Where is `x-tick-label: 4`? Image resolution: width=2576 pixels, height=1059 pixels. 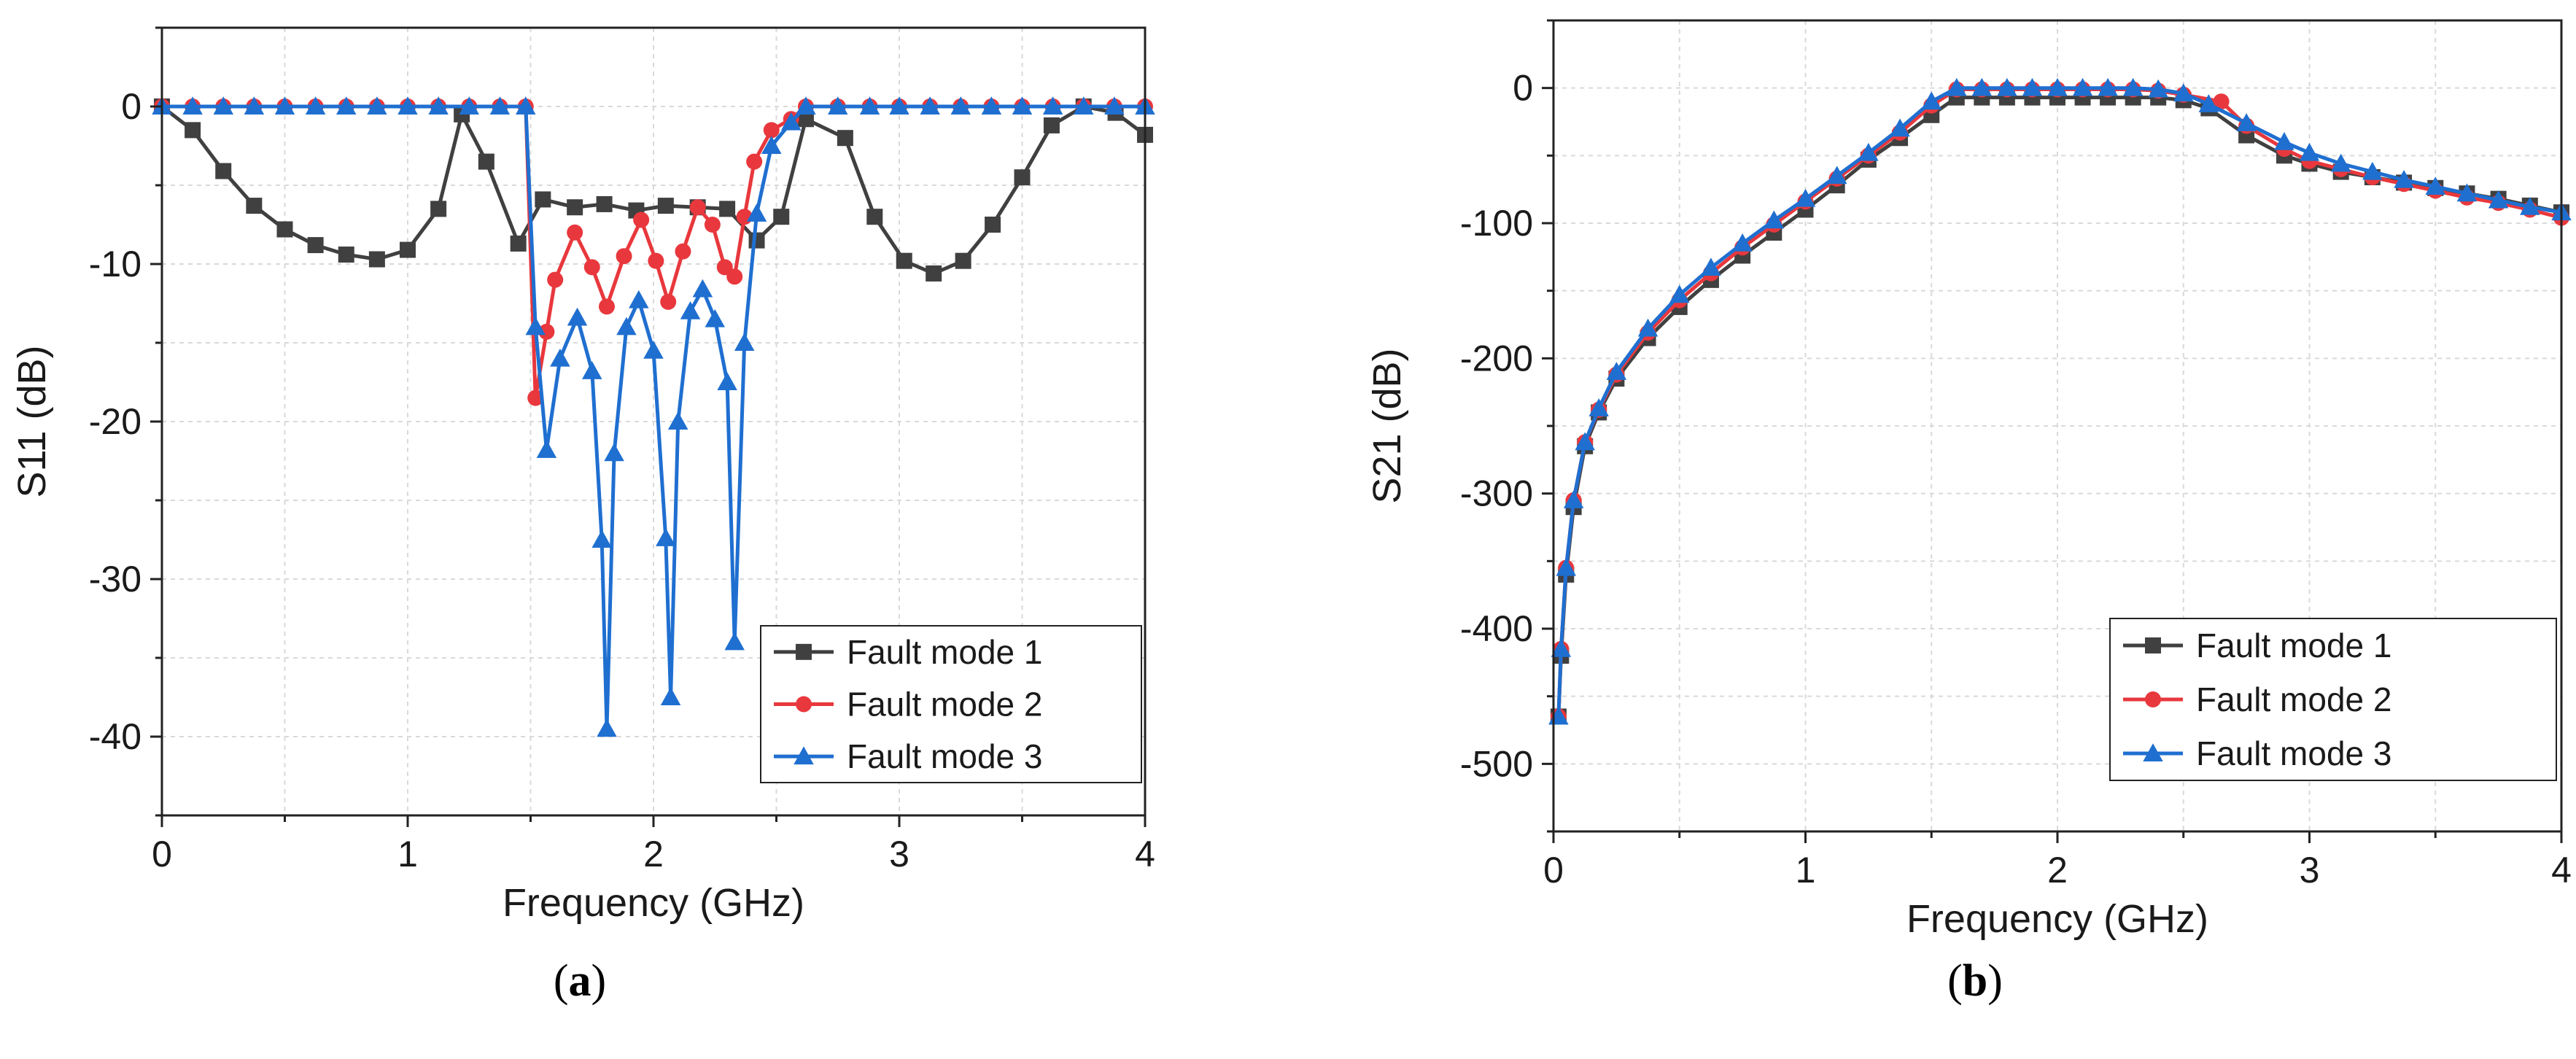
x-tick-label: 4 is located at coordinates (1145, 854).